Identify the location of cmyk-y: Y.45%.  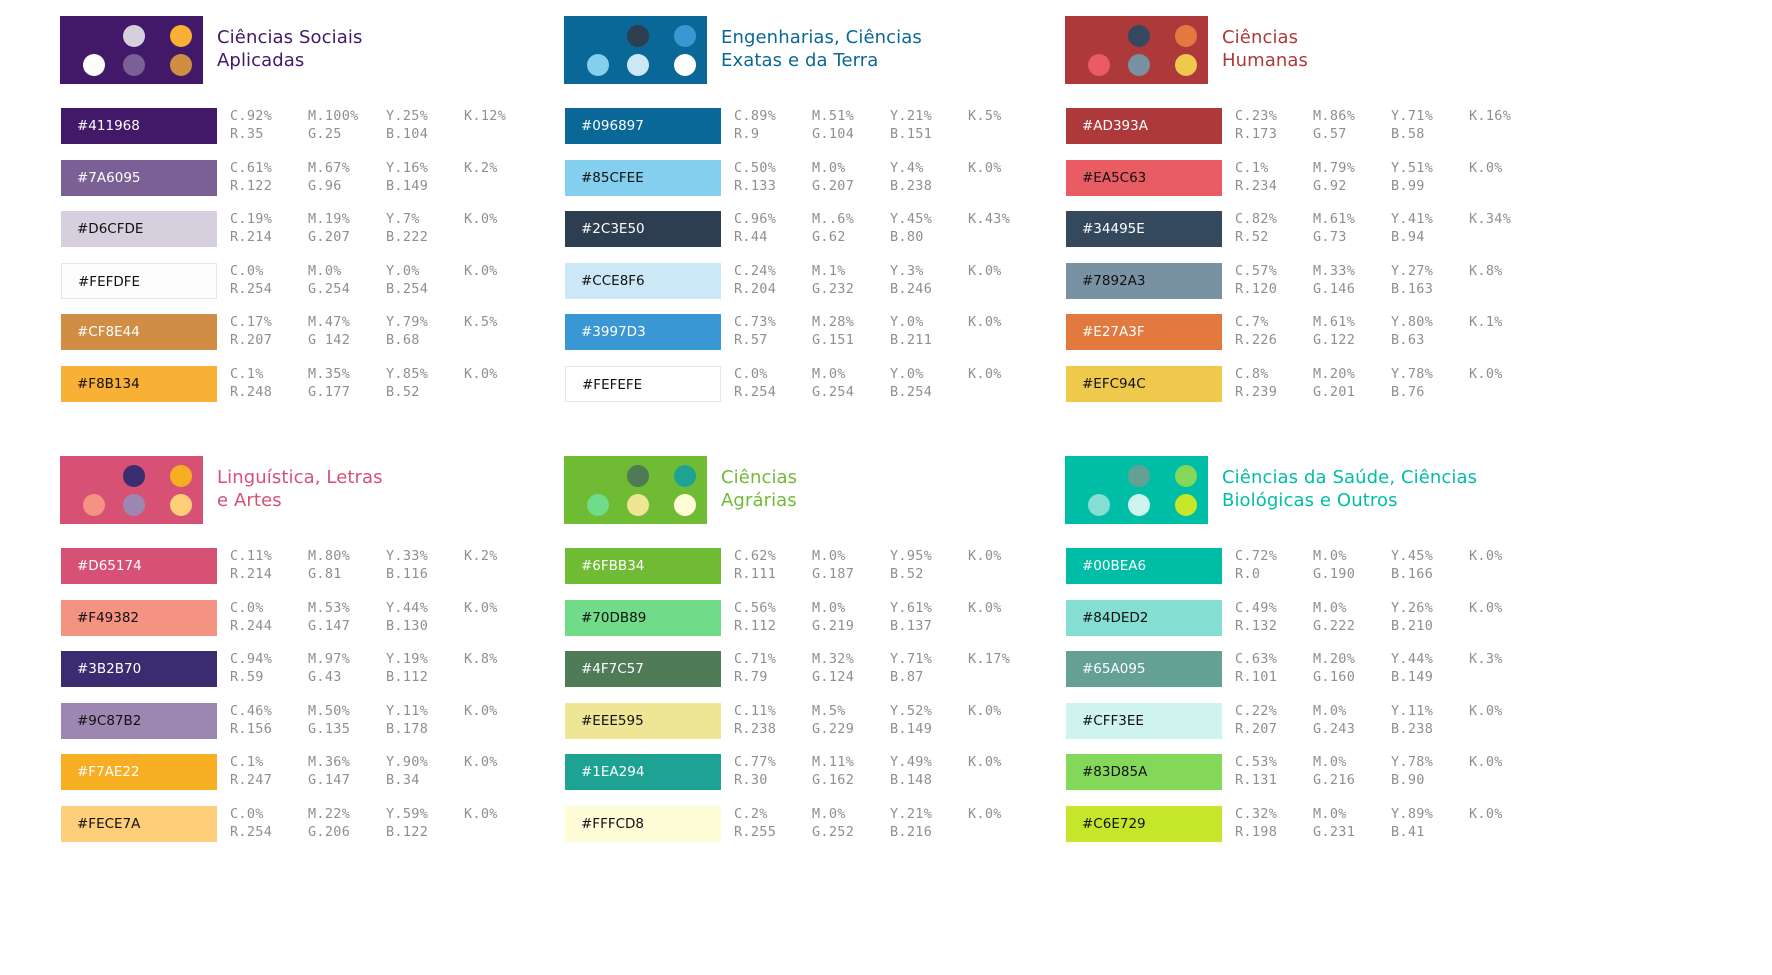
(1412, 556).